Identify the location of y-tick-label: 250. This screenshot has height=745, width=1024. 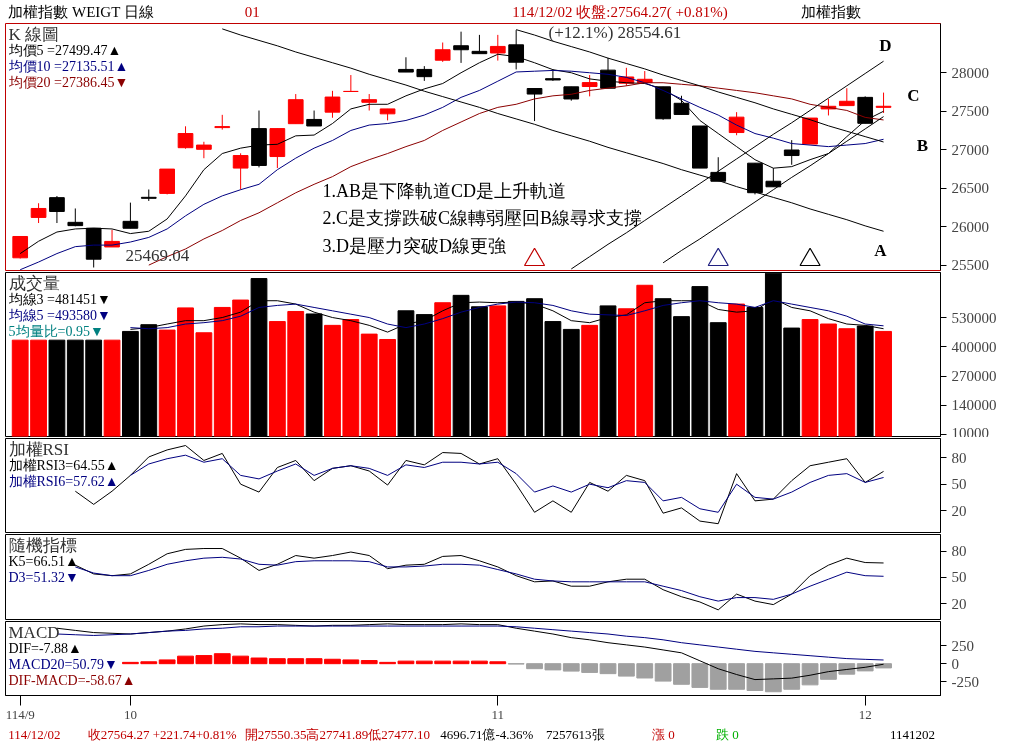
(962, 645).